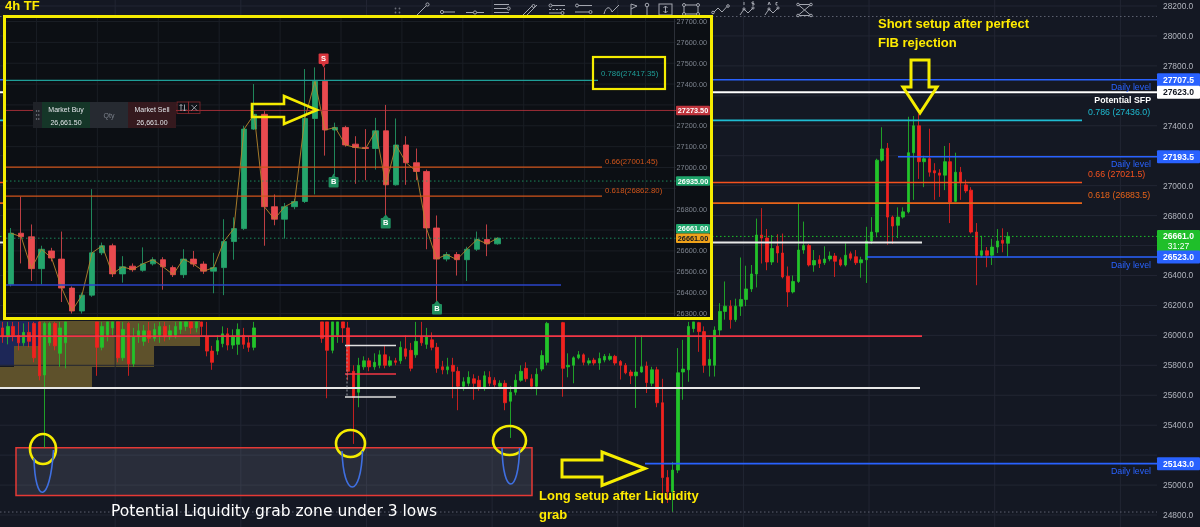 Image resolution: width=1200 pixels, height=527 pixels. I want to click on annotation: 26661.0, so click(1178, 236).